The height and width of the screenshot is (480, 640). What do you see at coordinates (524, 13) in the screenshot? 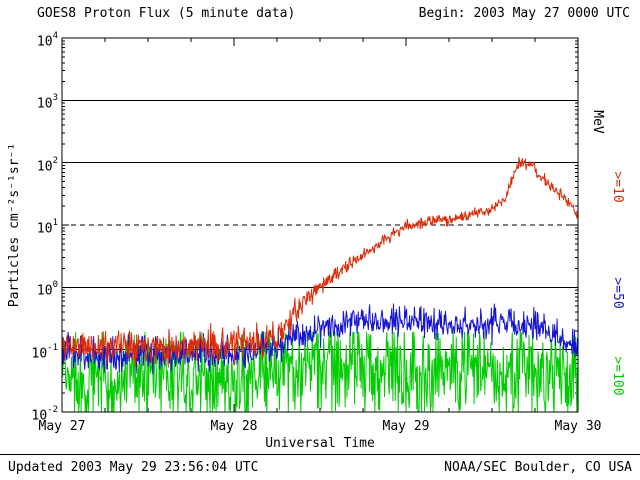
I see `begin-time-label: Begin: 2003 May 27 0000 UTC` at bounding box center [524, 13].